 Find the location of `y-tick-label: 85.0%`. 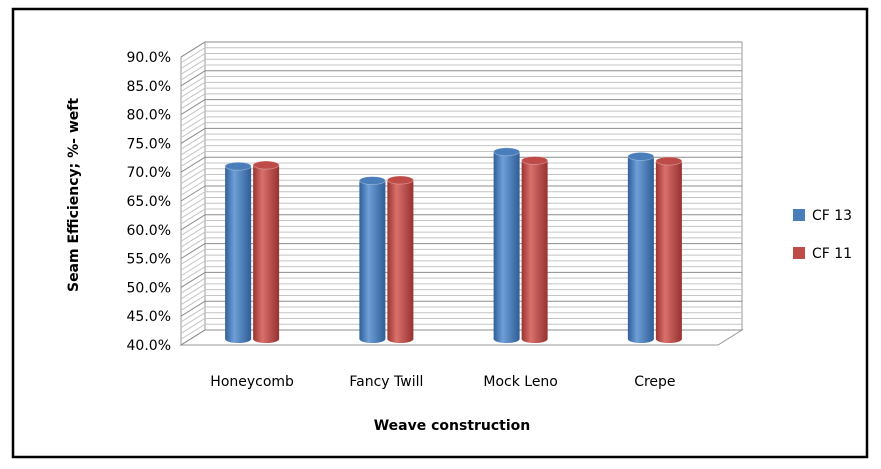

y-tick-label: 85.0% is located at coordinates (149, 87).